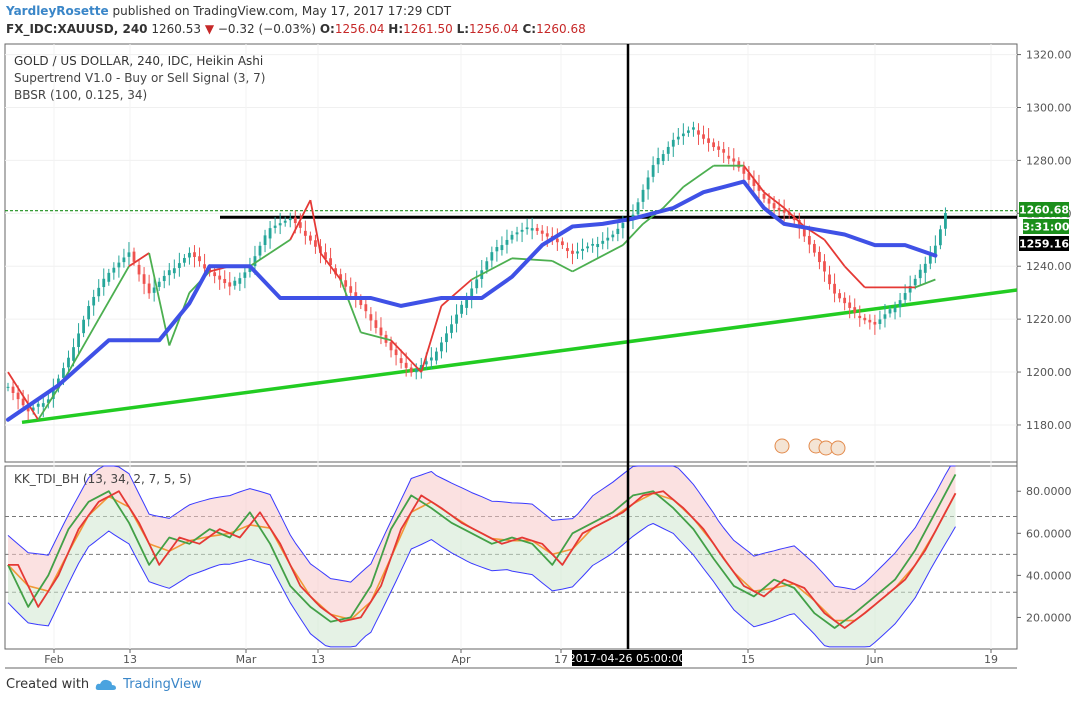 The width and height of the screenshot is (1076, 703). What do you see at coordinates (396, 29) in the screenshot?
I see `high-label: H:` at bounding box center [396, 29].